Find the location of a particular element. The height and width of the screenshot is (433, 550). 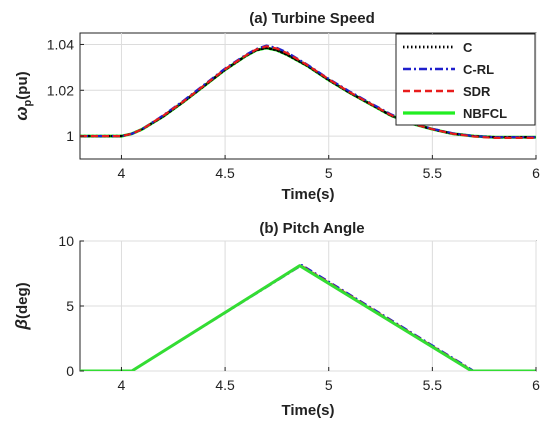

pitch-angle-x-ticks: 4 4.5 5 5.5 6 is located at coordinates (329, 380).